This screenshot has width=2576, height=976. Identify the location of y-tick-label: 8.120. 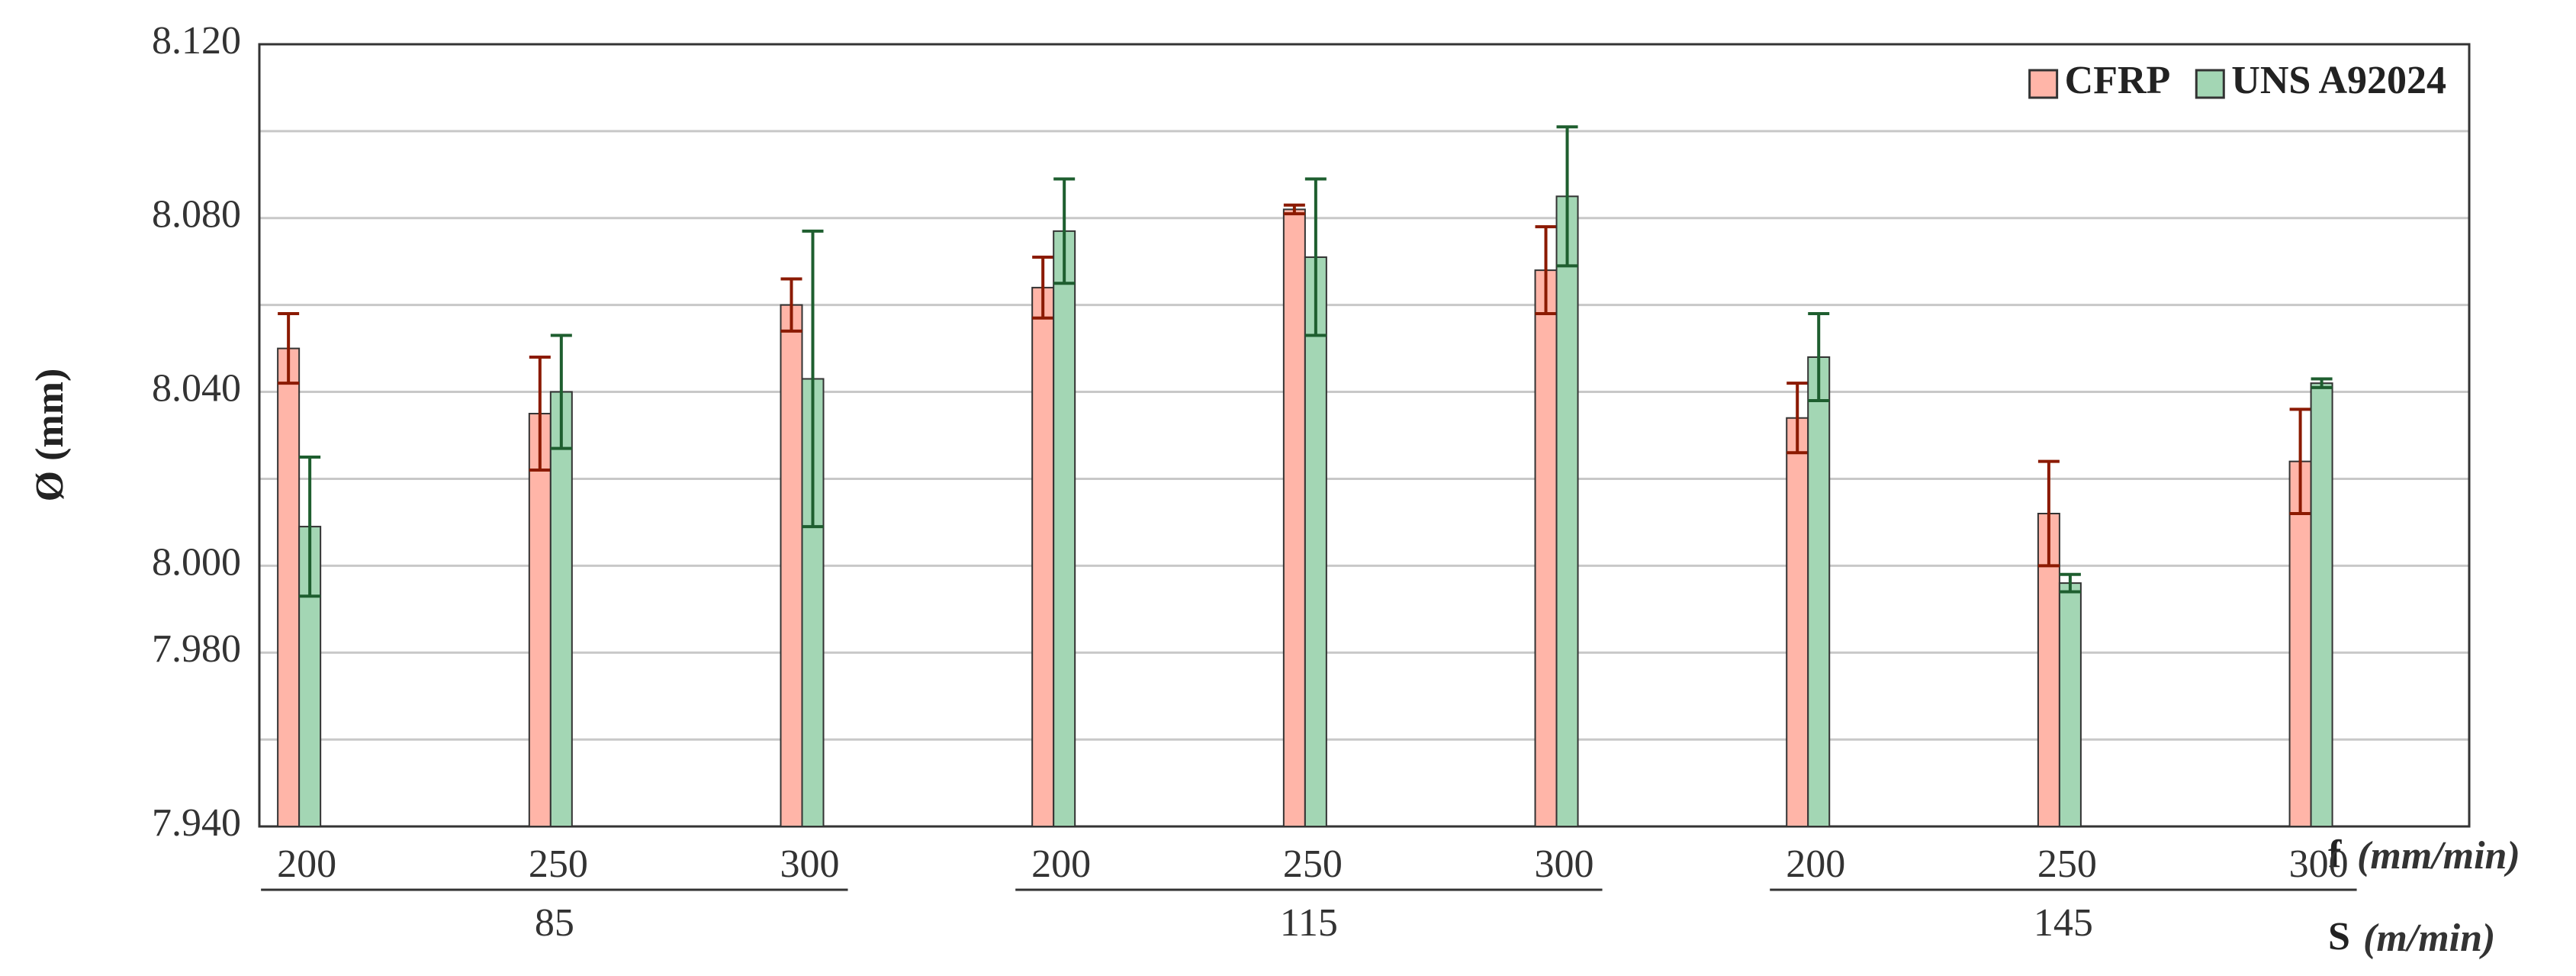
(196, 41).